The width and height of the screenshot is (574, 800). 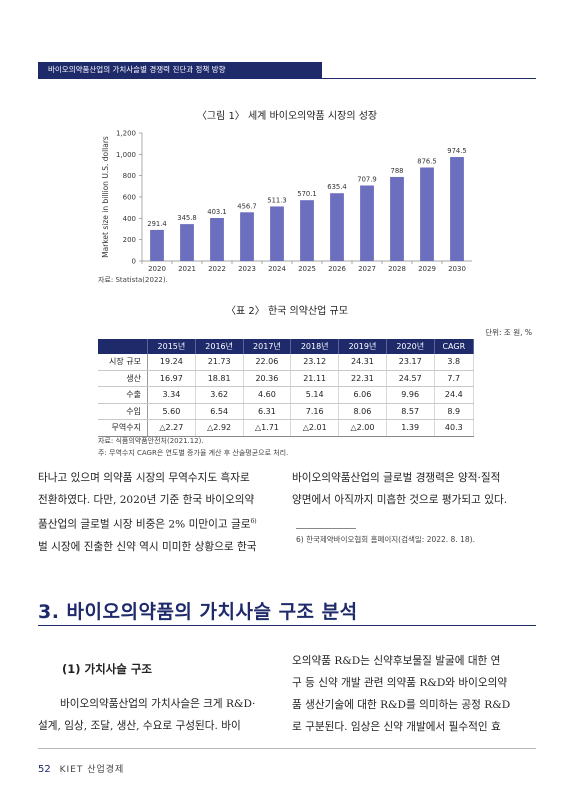 I want to click on table-row: 수출 3.34 3.62 4.60 5.14 6.06 9.96 24.4, so click(x=286, y=395).